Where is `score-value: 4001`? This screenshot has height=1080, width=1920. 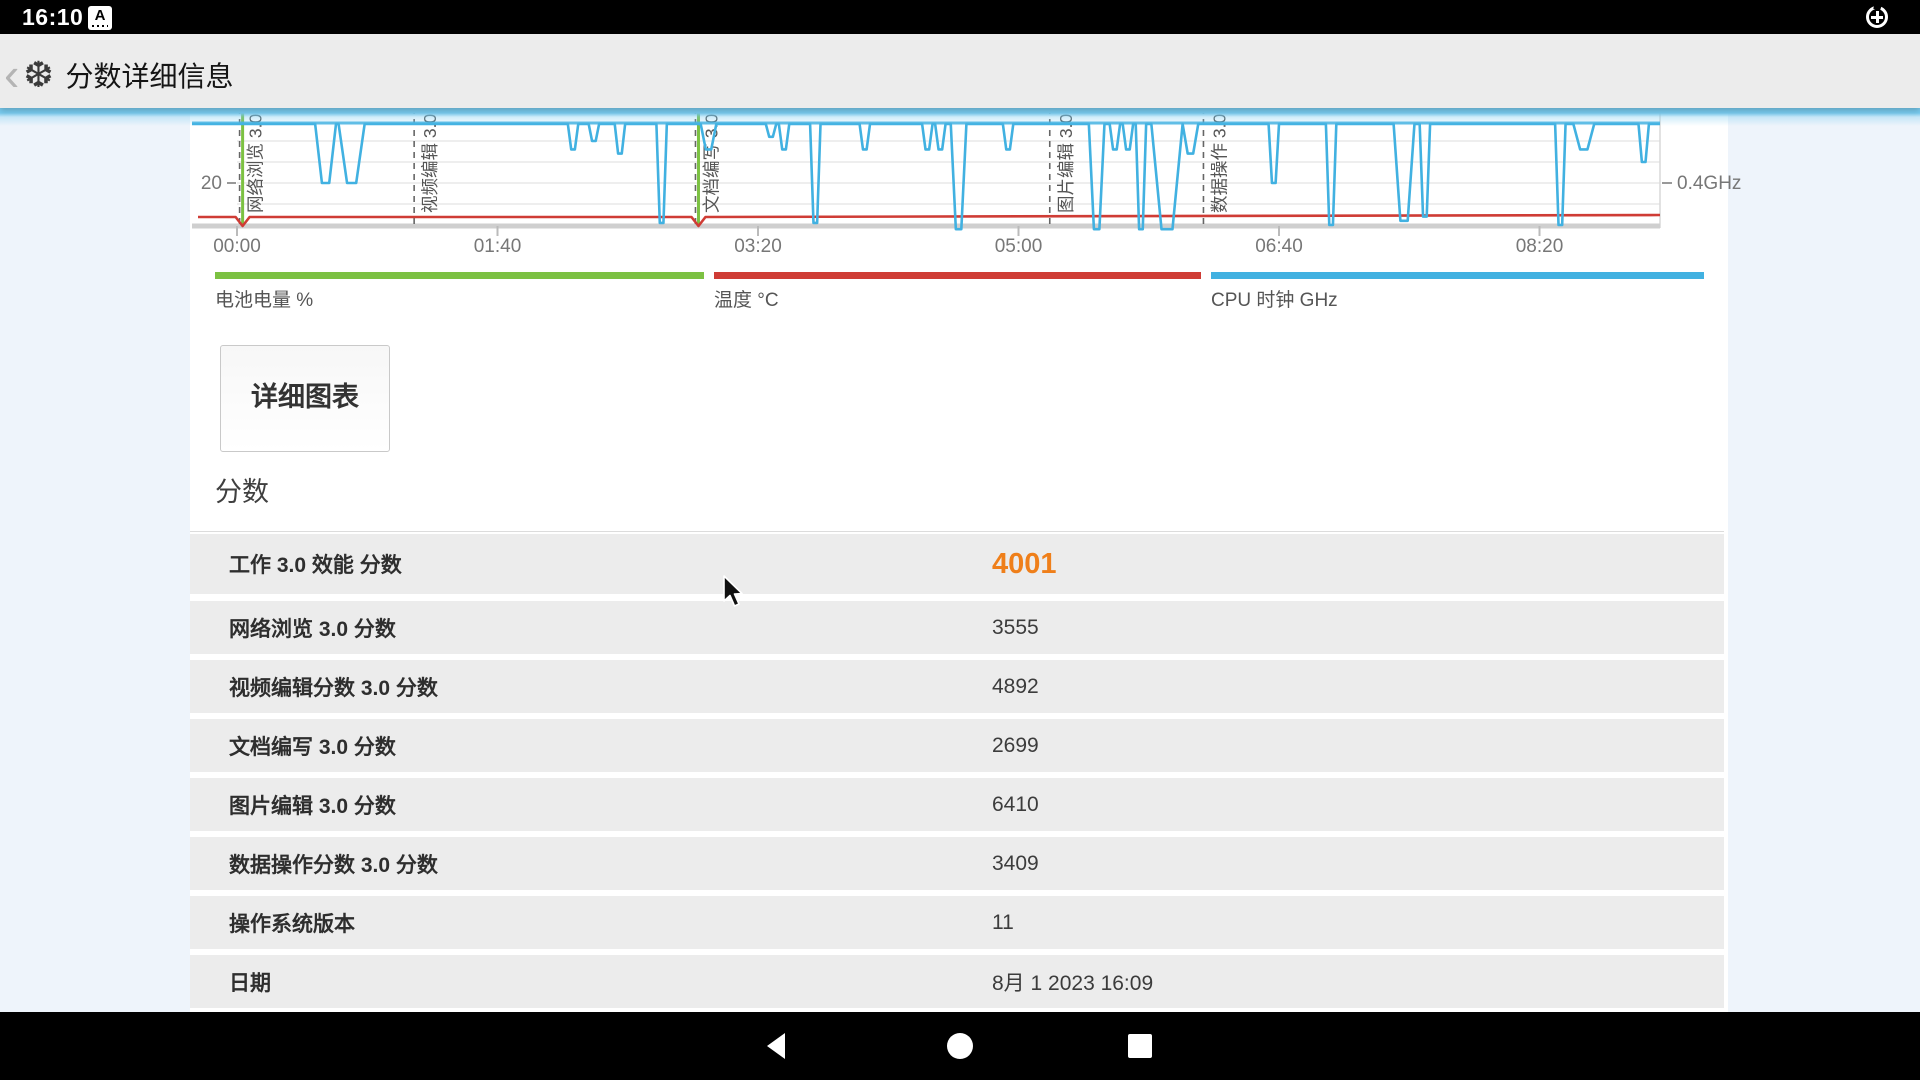
score-value: 4001 is located at coordinates (1024, 563).